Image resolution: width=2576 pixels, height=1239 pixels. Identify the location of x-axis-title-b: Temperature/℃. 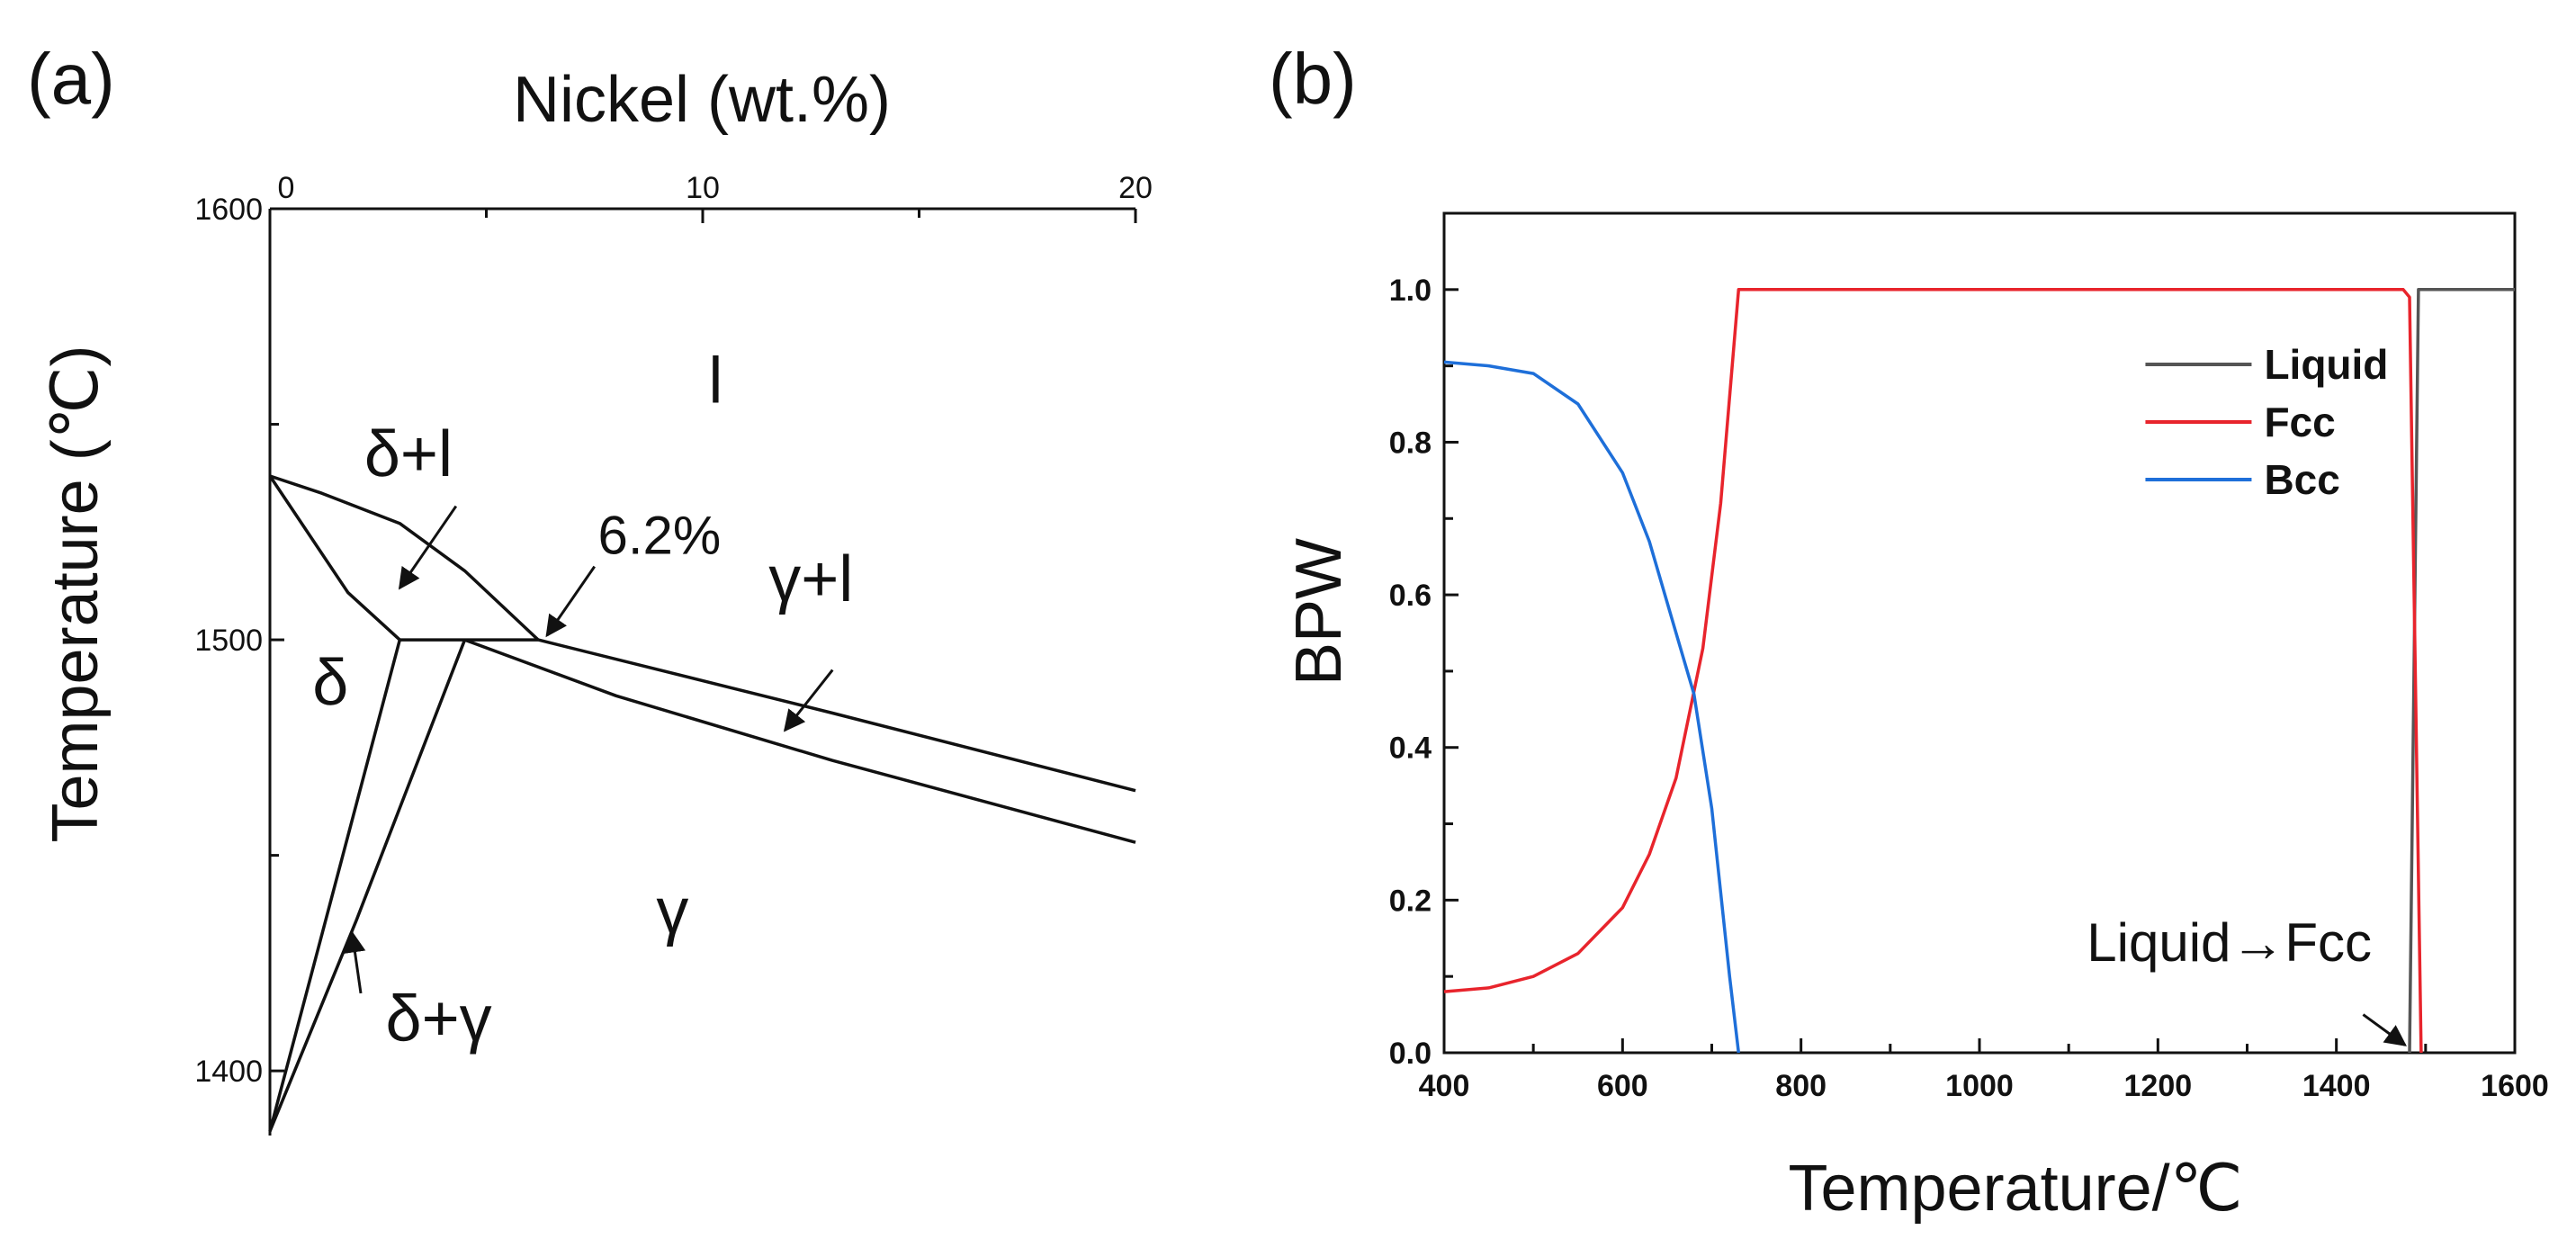
(2015, 1189).